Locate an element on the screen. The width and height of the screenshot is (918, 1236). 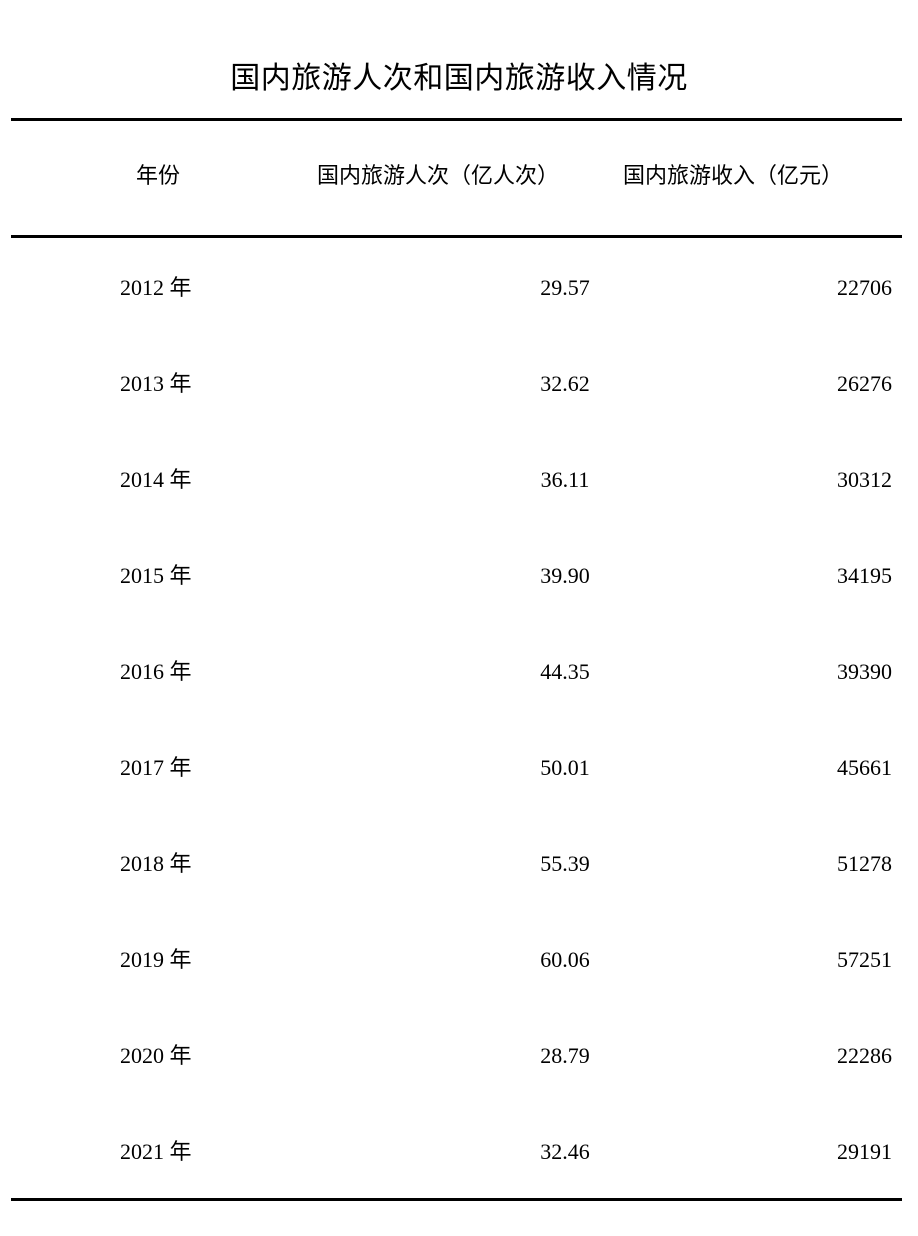
cell-trips: 28.79 is located at coordinates (565, 1055).